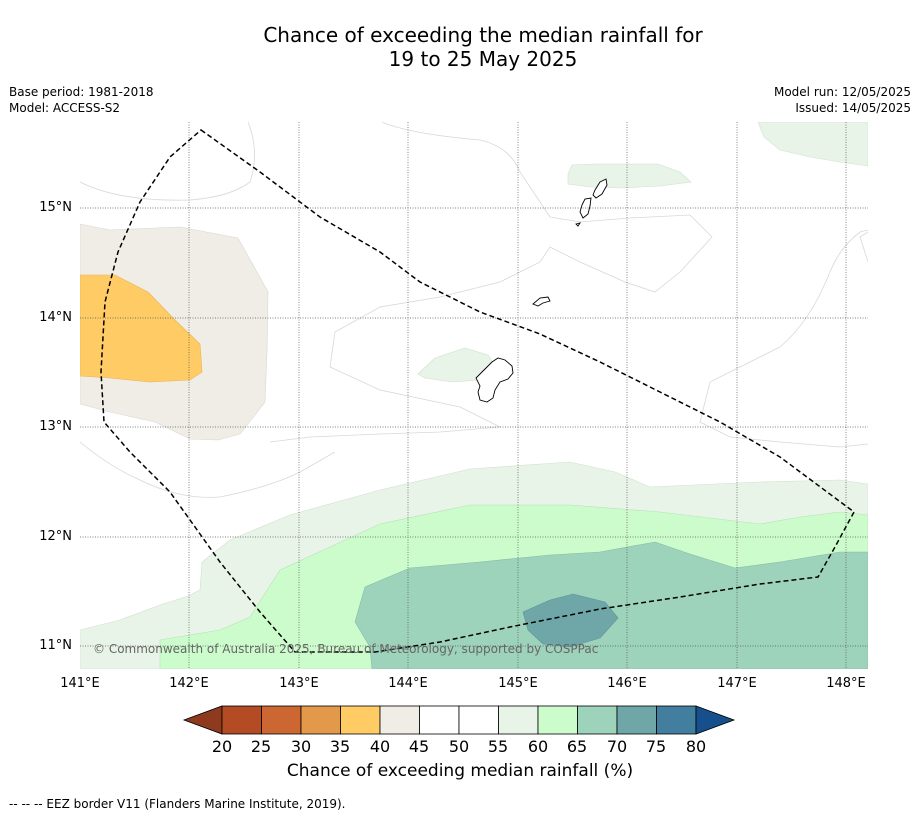  What do you see at coordinates (578, 224) in the screenshot?
I see `aguijan-islet` at bounding box center [578, 224].